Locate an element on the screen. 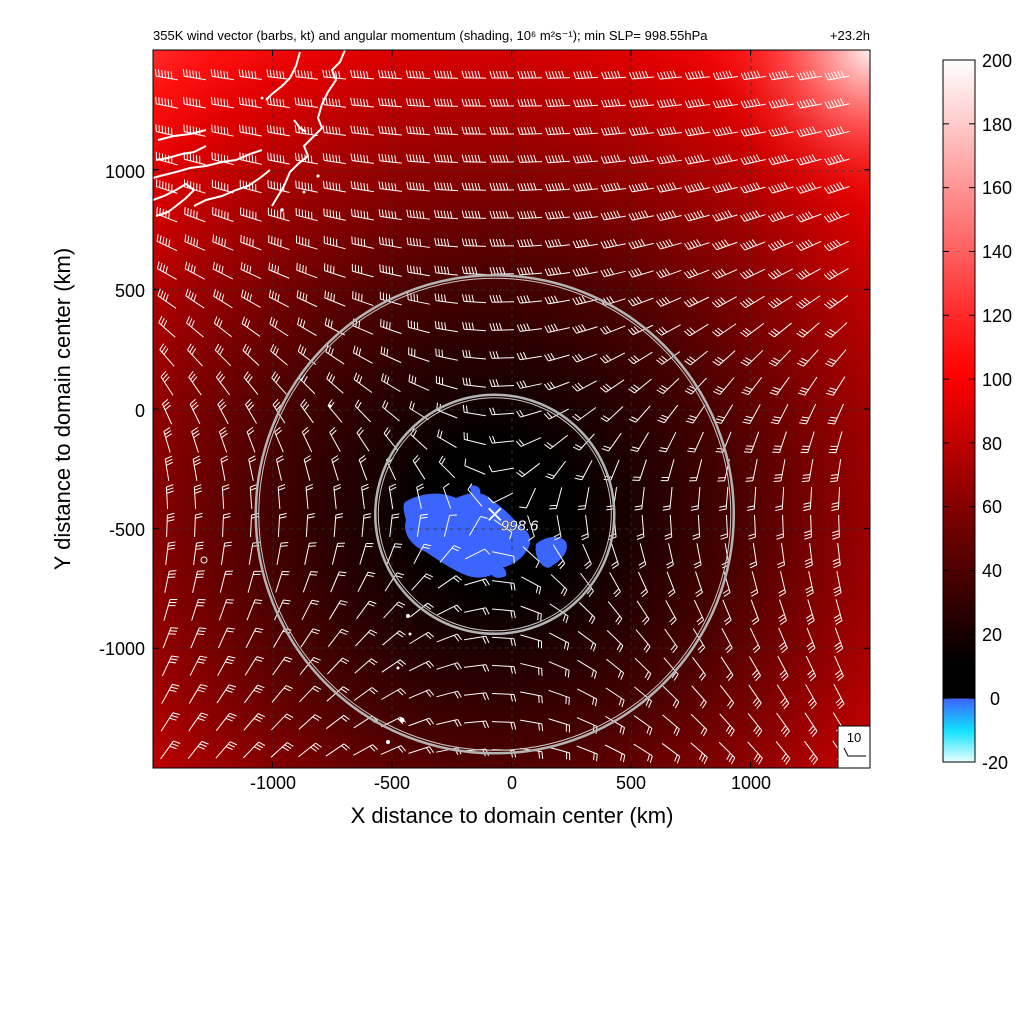 The height and width of the screenshot is (1024, 1024). y-tick-label: 1000 is located at coordinates (125, 172).